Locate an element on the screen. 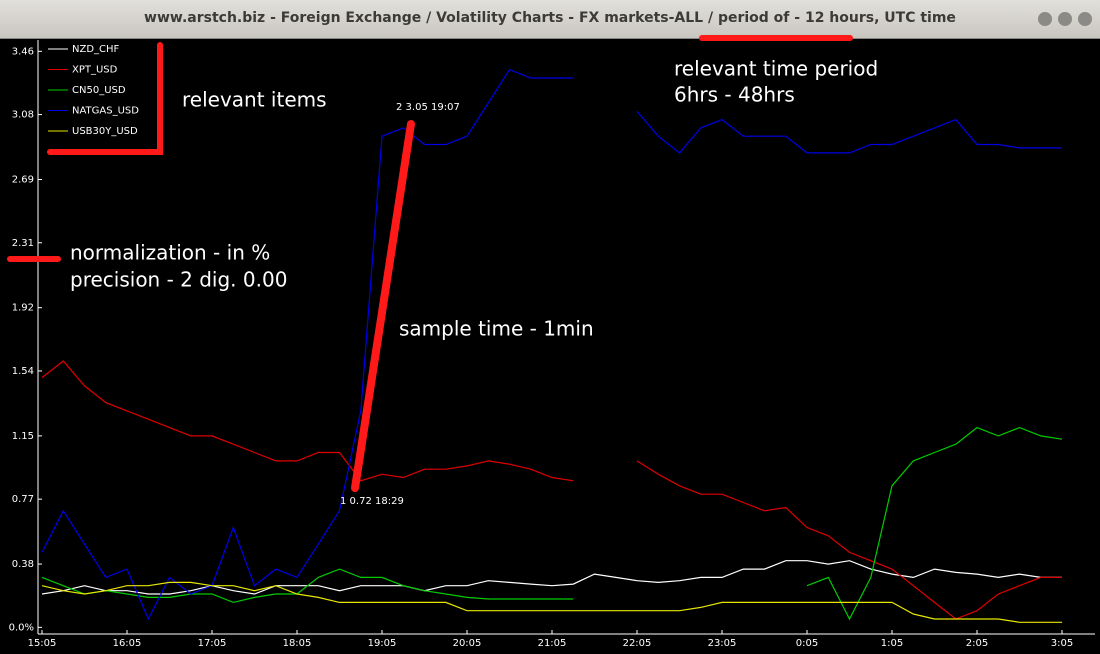 The image size is (1100, 654). annotation: normalization - in % is located at coordinates (170, 253).